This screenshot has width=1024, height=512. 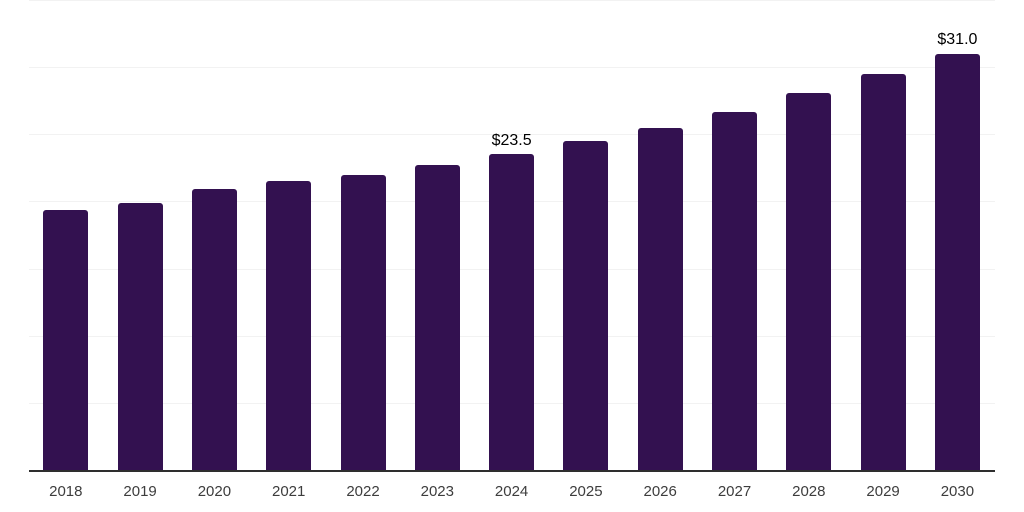 I want to click on x-tick-2024: 2024, so click(x=511, y=491).